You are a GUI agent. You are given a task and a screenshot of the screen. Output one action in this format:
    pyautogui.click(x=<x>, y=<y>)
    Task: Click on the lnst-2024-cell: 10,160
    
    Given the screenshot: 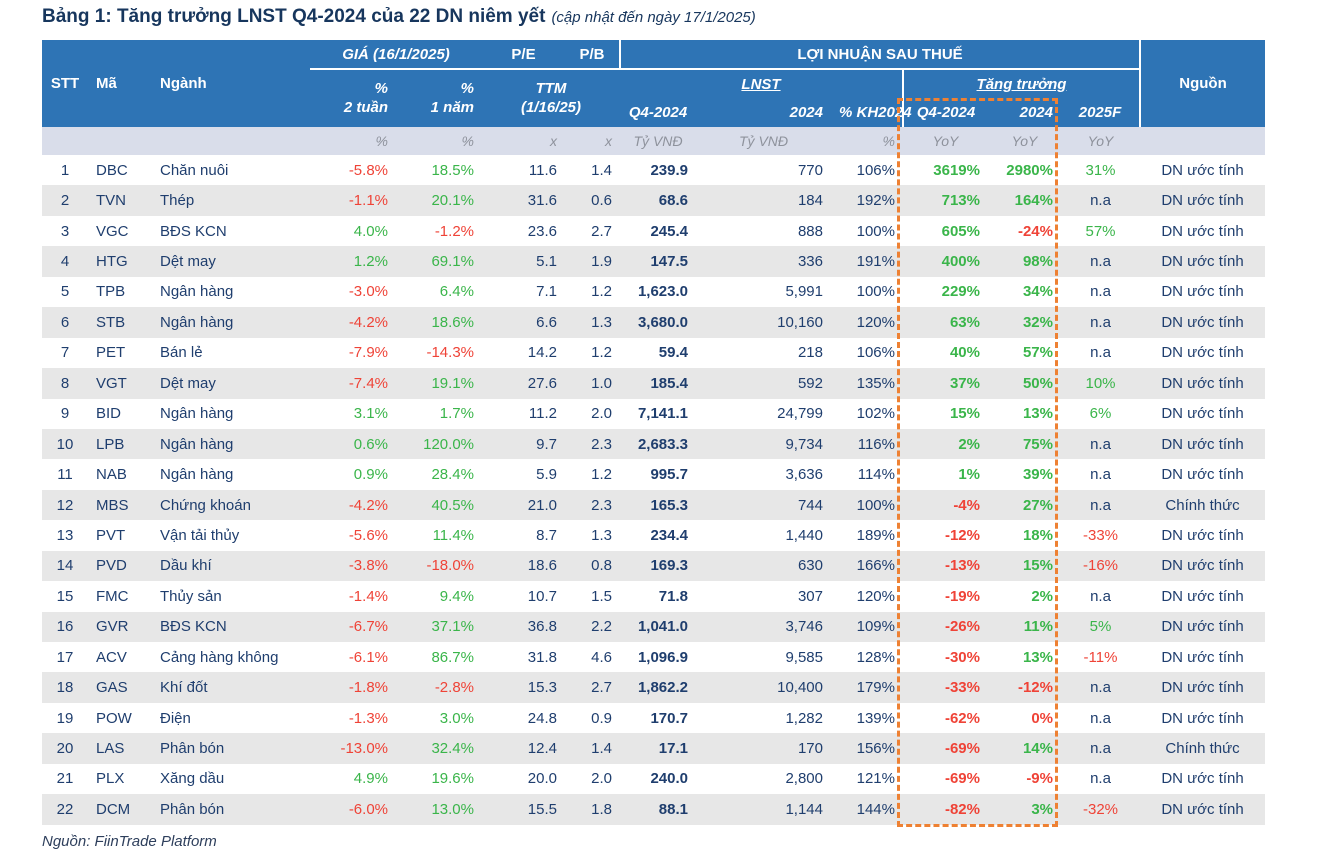 What is the action you would take?
    pyautogui.click(x=800, y=322)
    